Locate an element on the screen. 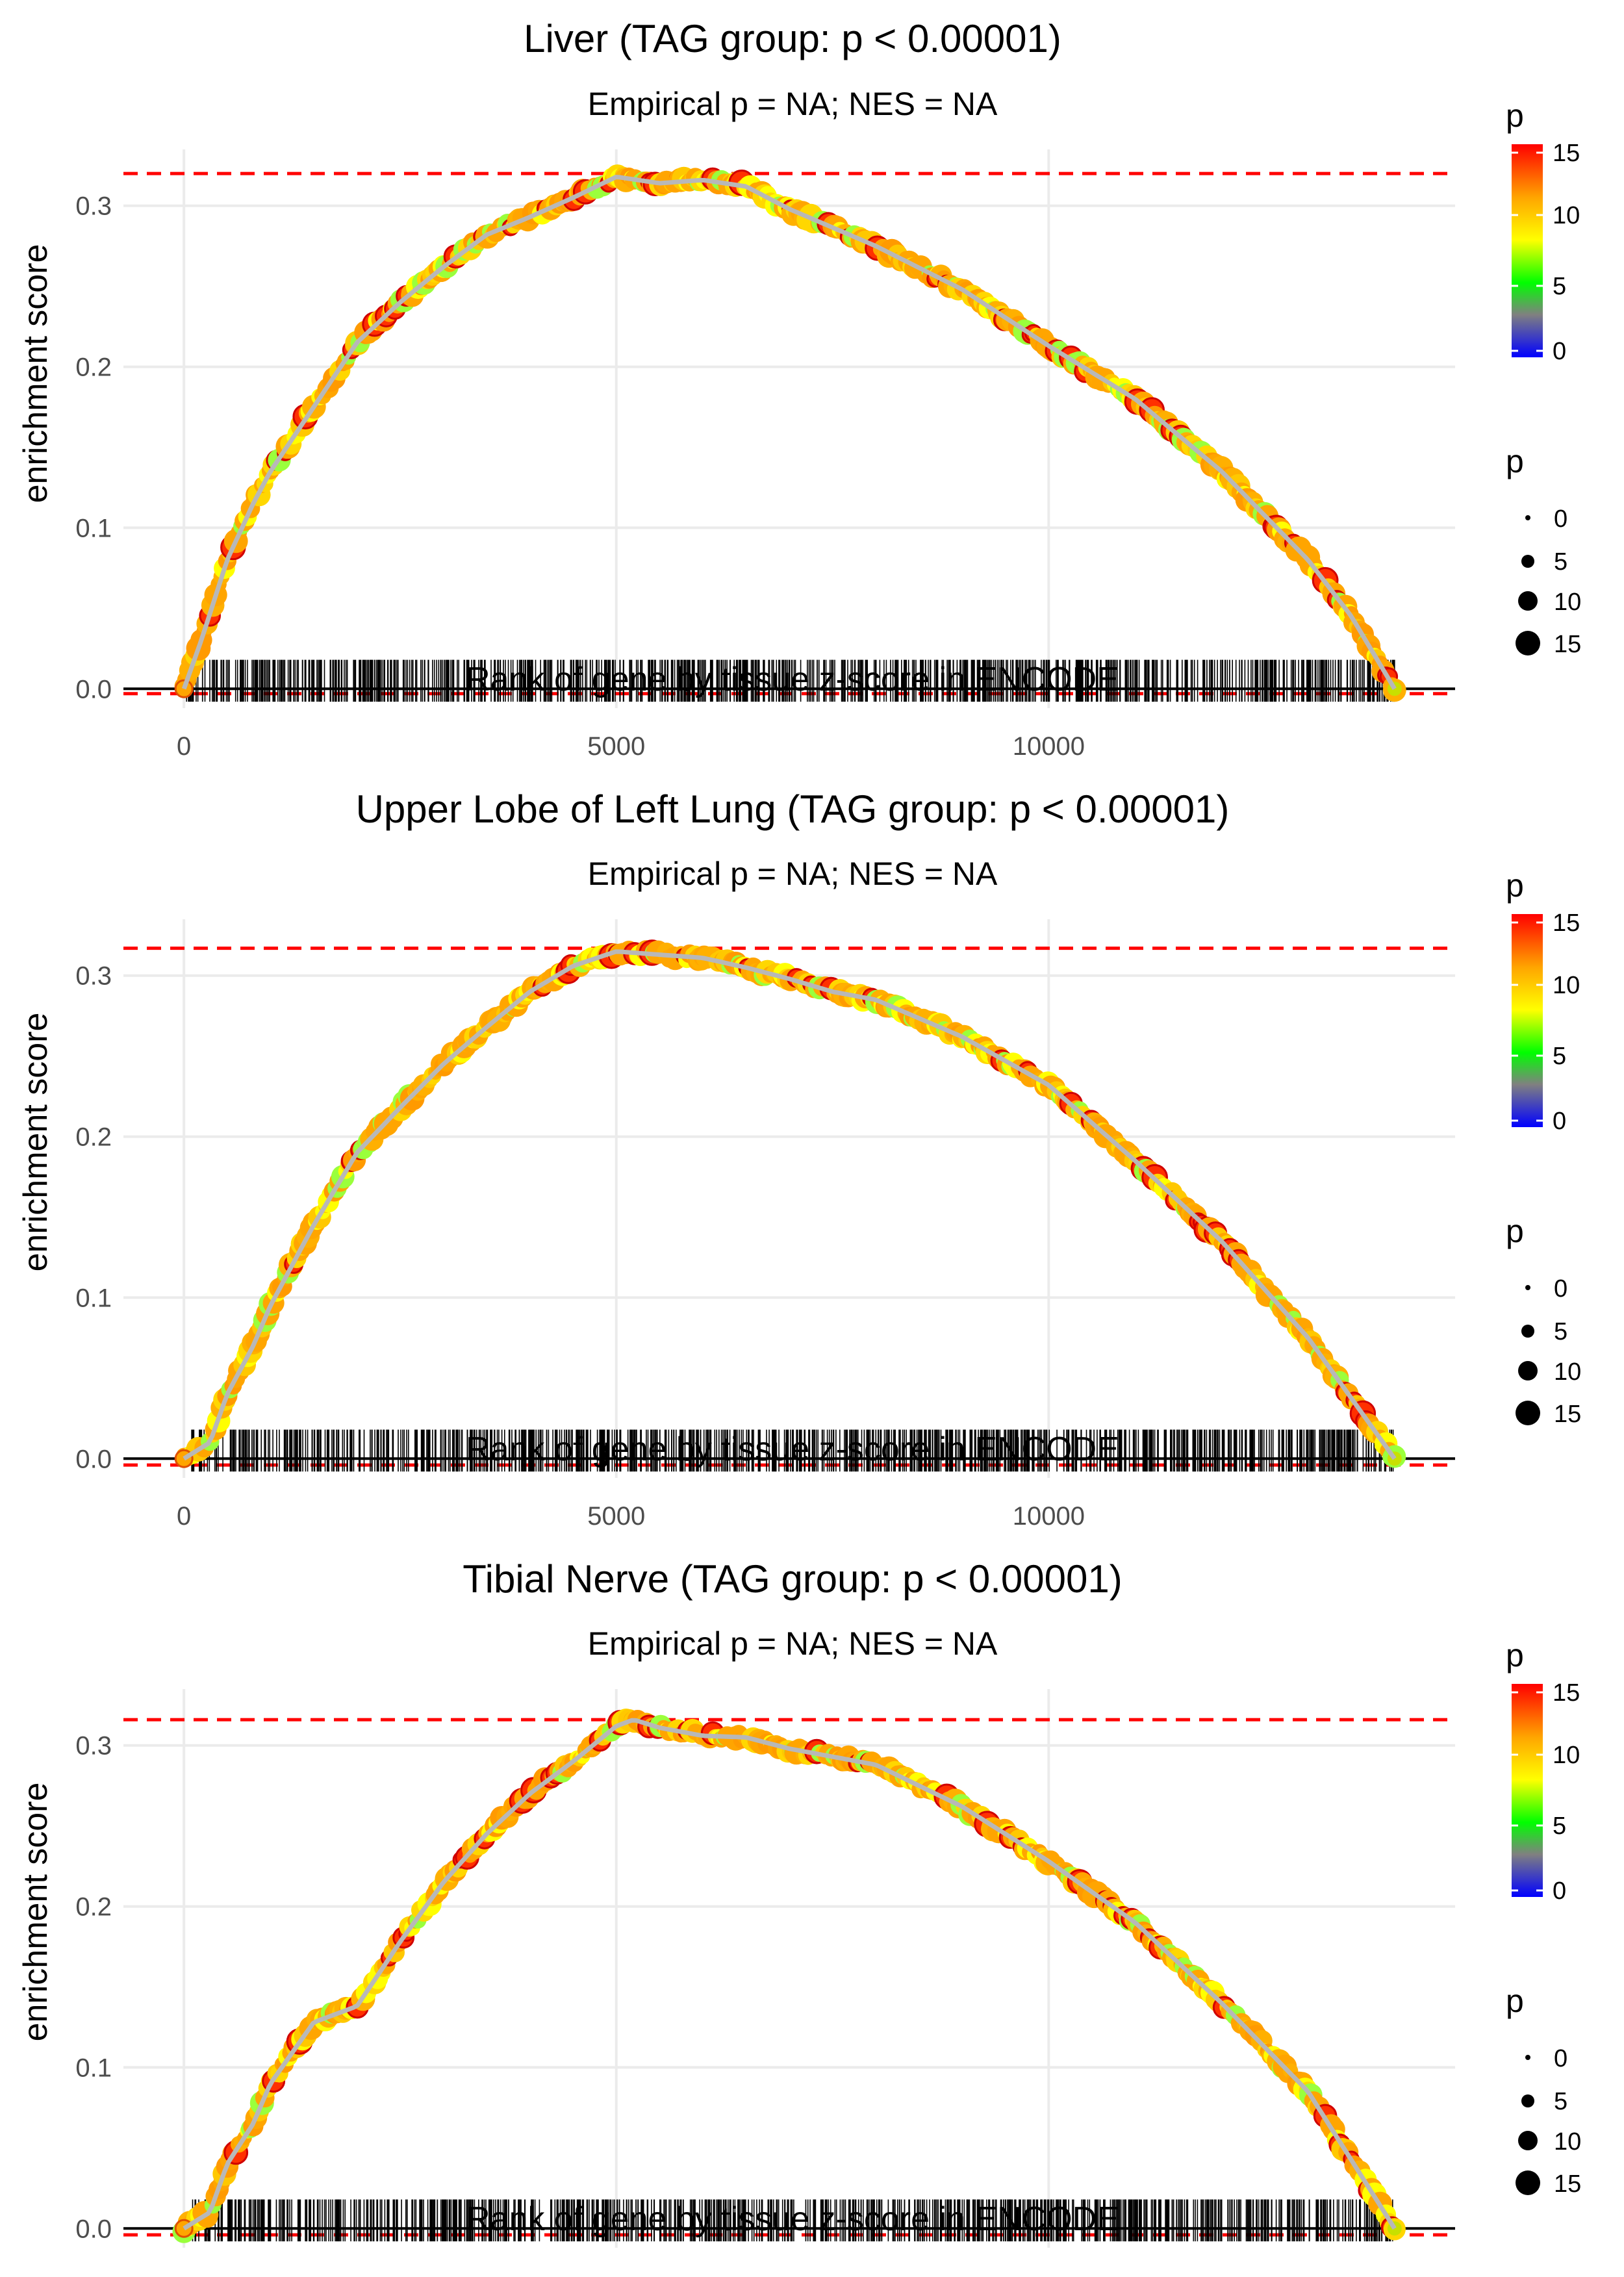 Image resolution: width=1624 pixels, height=2277 pixels. panel-3-y-axis-title: enrichment score is located at coordinates (36, 1913).